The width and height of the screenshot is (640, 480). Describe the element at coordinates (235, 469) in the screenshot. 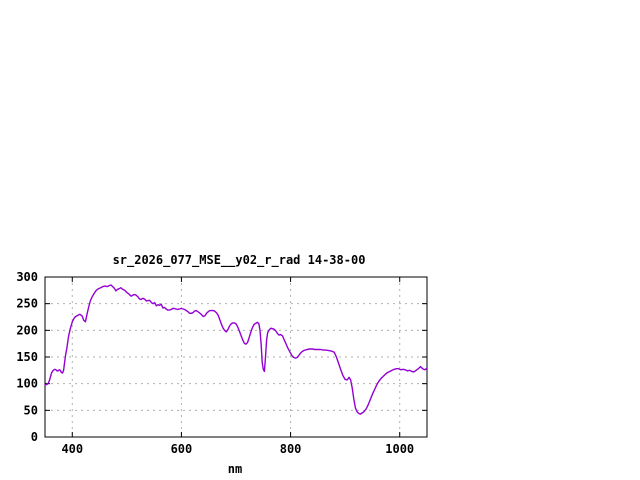

I see `x-axis-label: nm` at that location.